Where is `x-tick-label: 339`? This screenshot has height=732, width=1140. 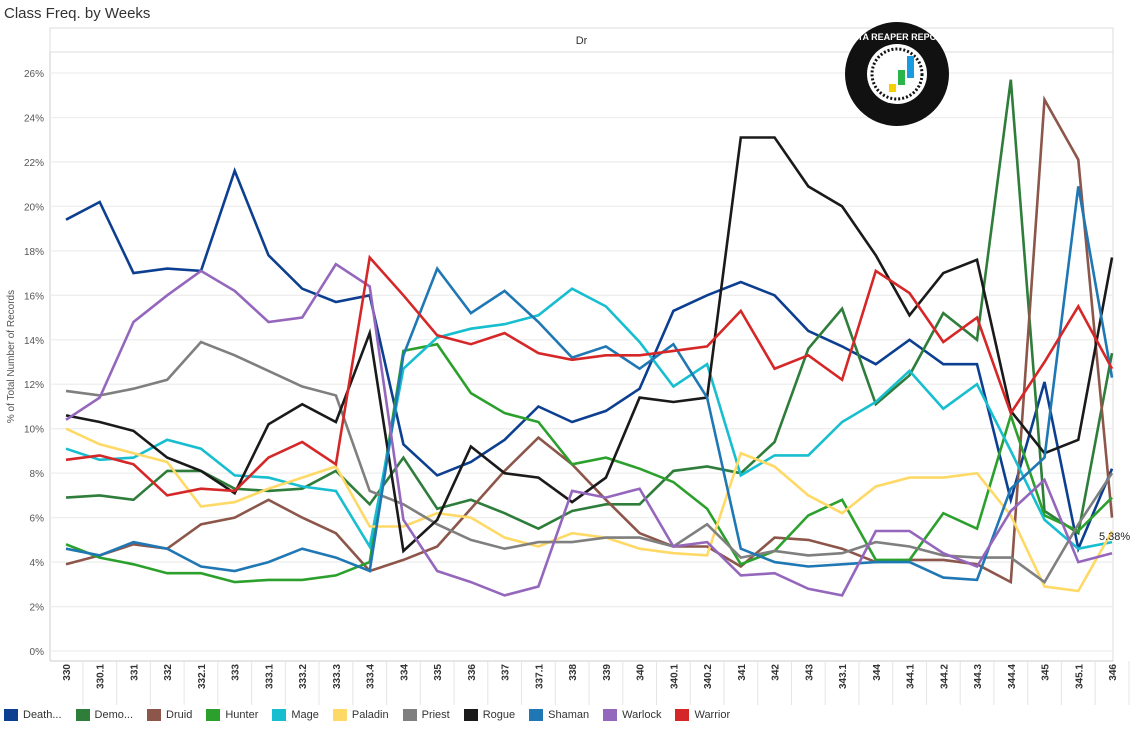 x-tick-label: 339 is located at coordinates (607, 672).